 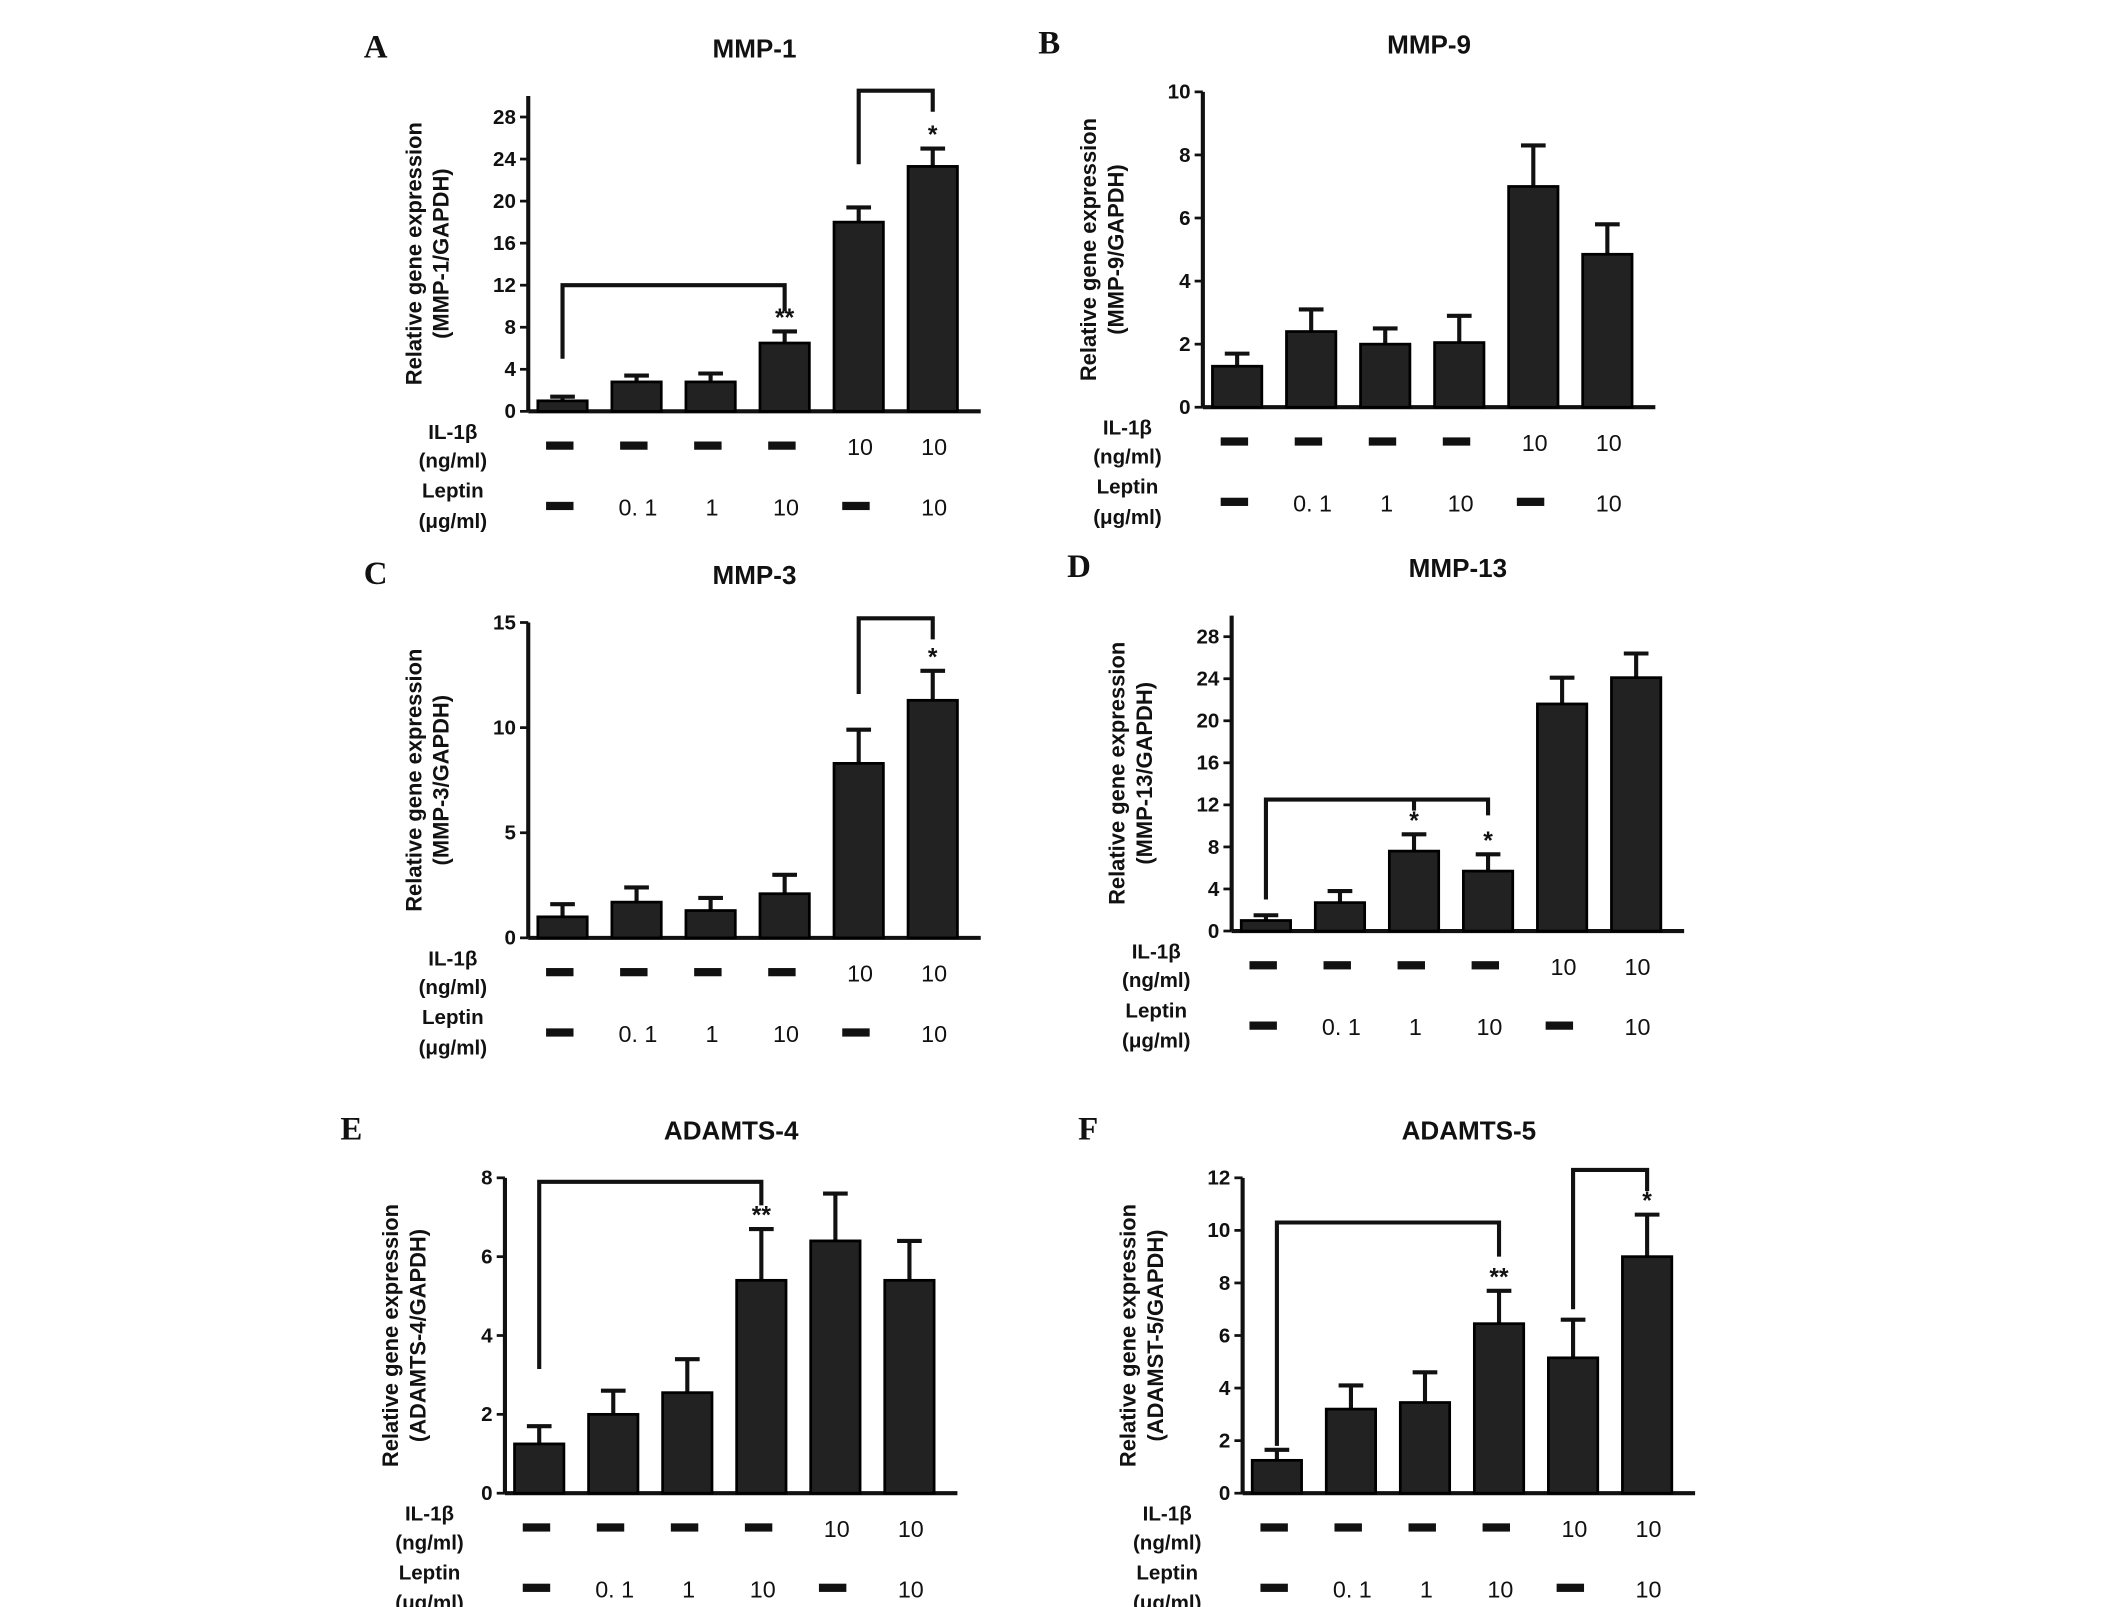 I want to click on panel-letter: C, so click(x=376, y=574).